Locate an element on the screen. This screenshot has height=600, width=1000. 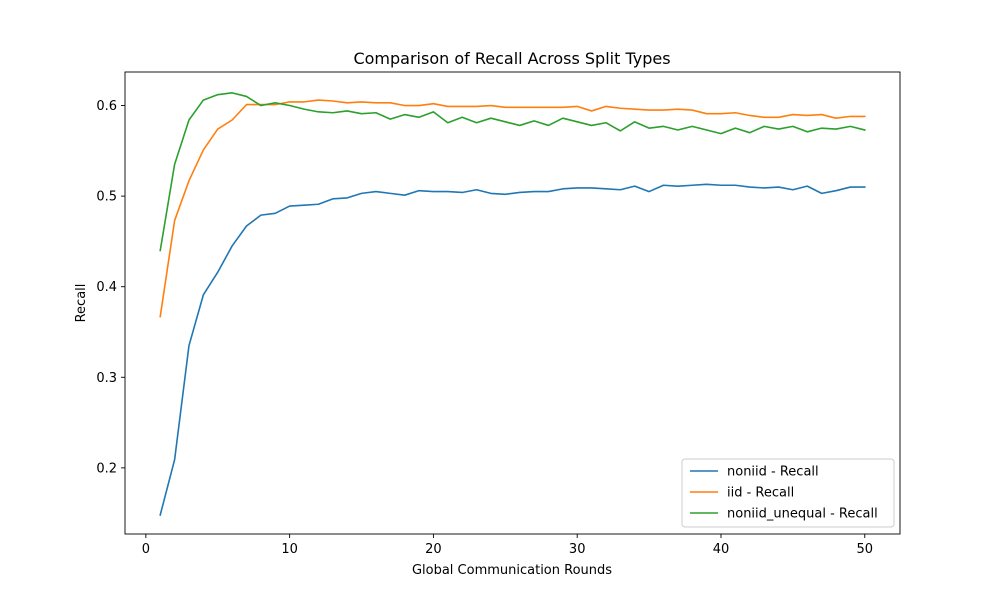
y-tick-label: 0.4 is located at coordinates (106, 287).